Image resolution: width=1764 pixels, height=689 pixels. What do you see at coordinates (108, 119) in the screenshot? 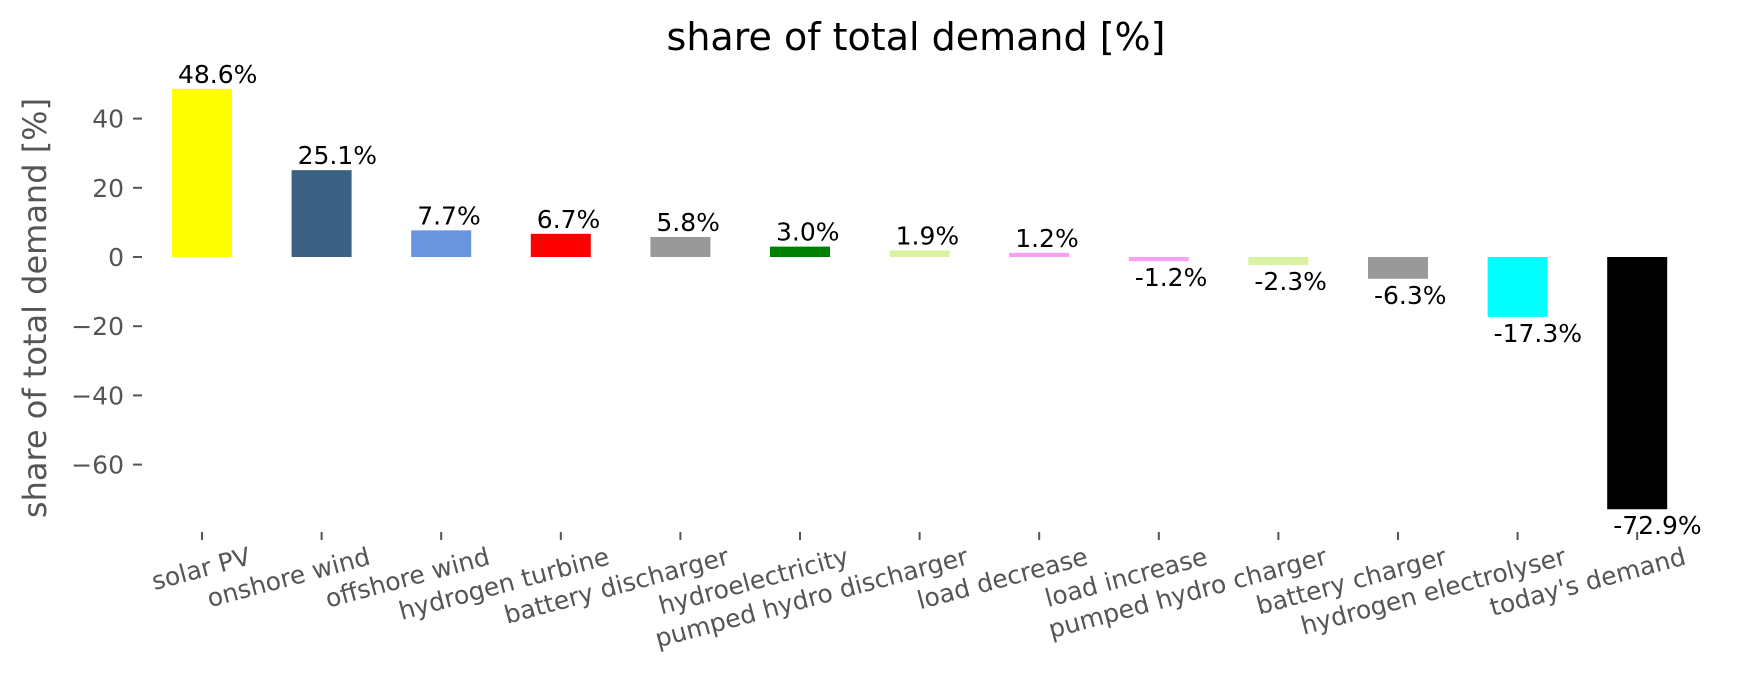
I see `y-tick-label: 40` at bounding box center [108, 119].